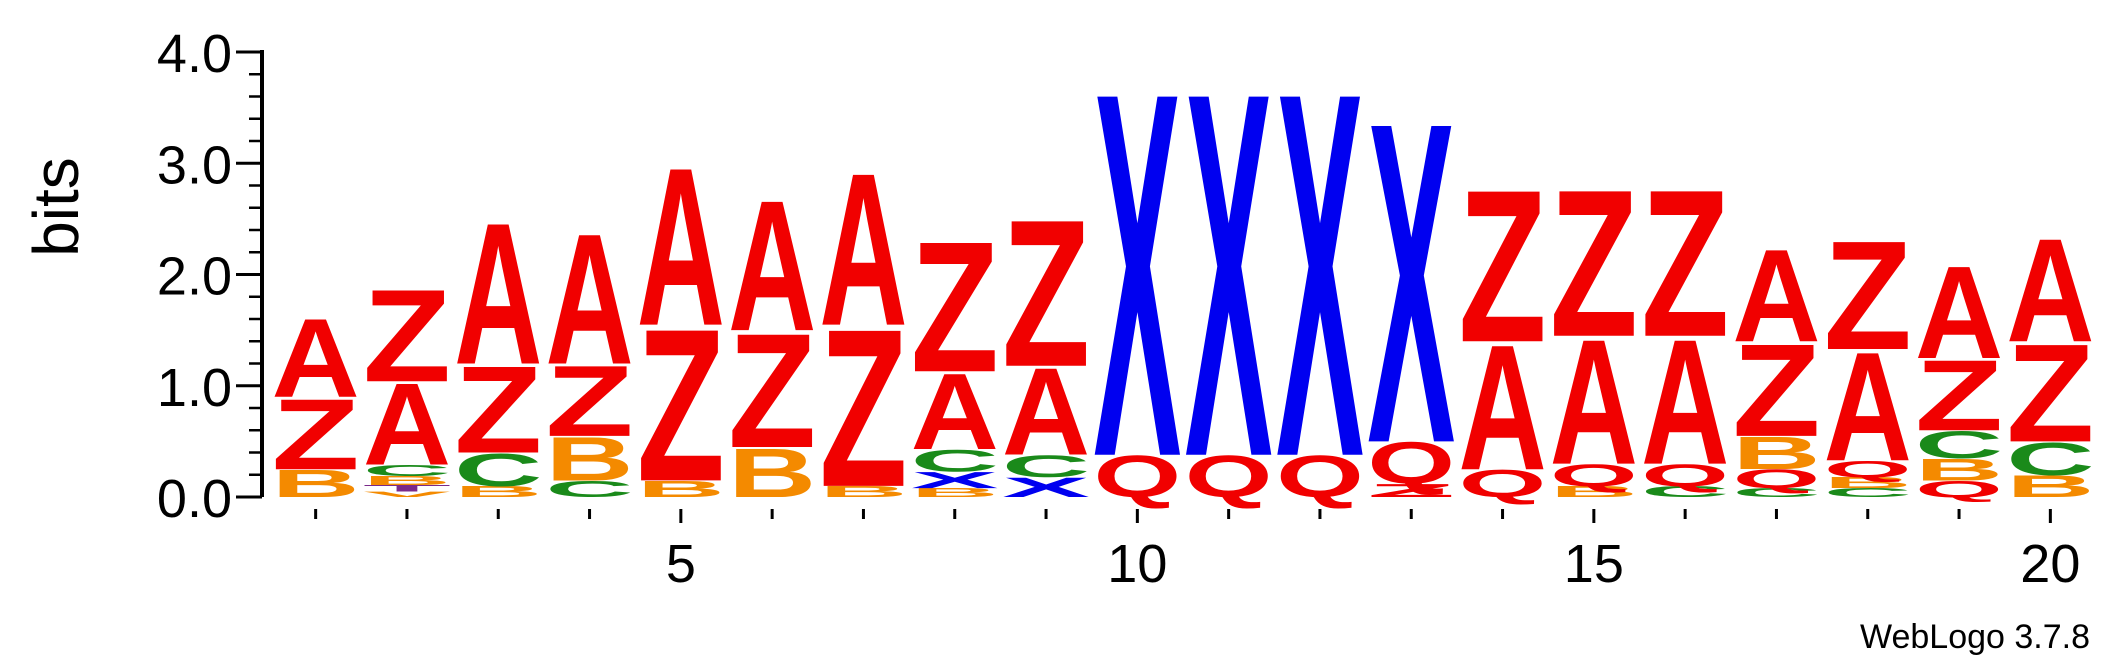  I want to click on x-tick-label: 20, so click(2050, 564).